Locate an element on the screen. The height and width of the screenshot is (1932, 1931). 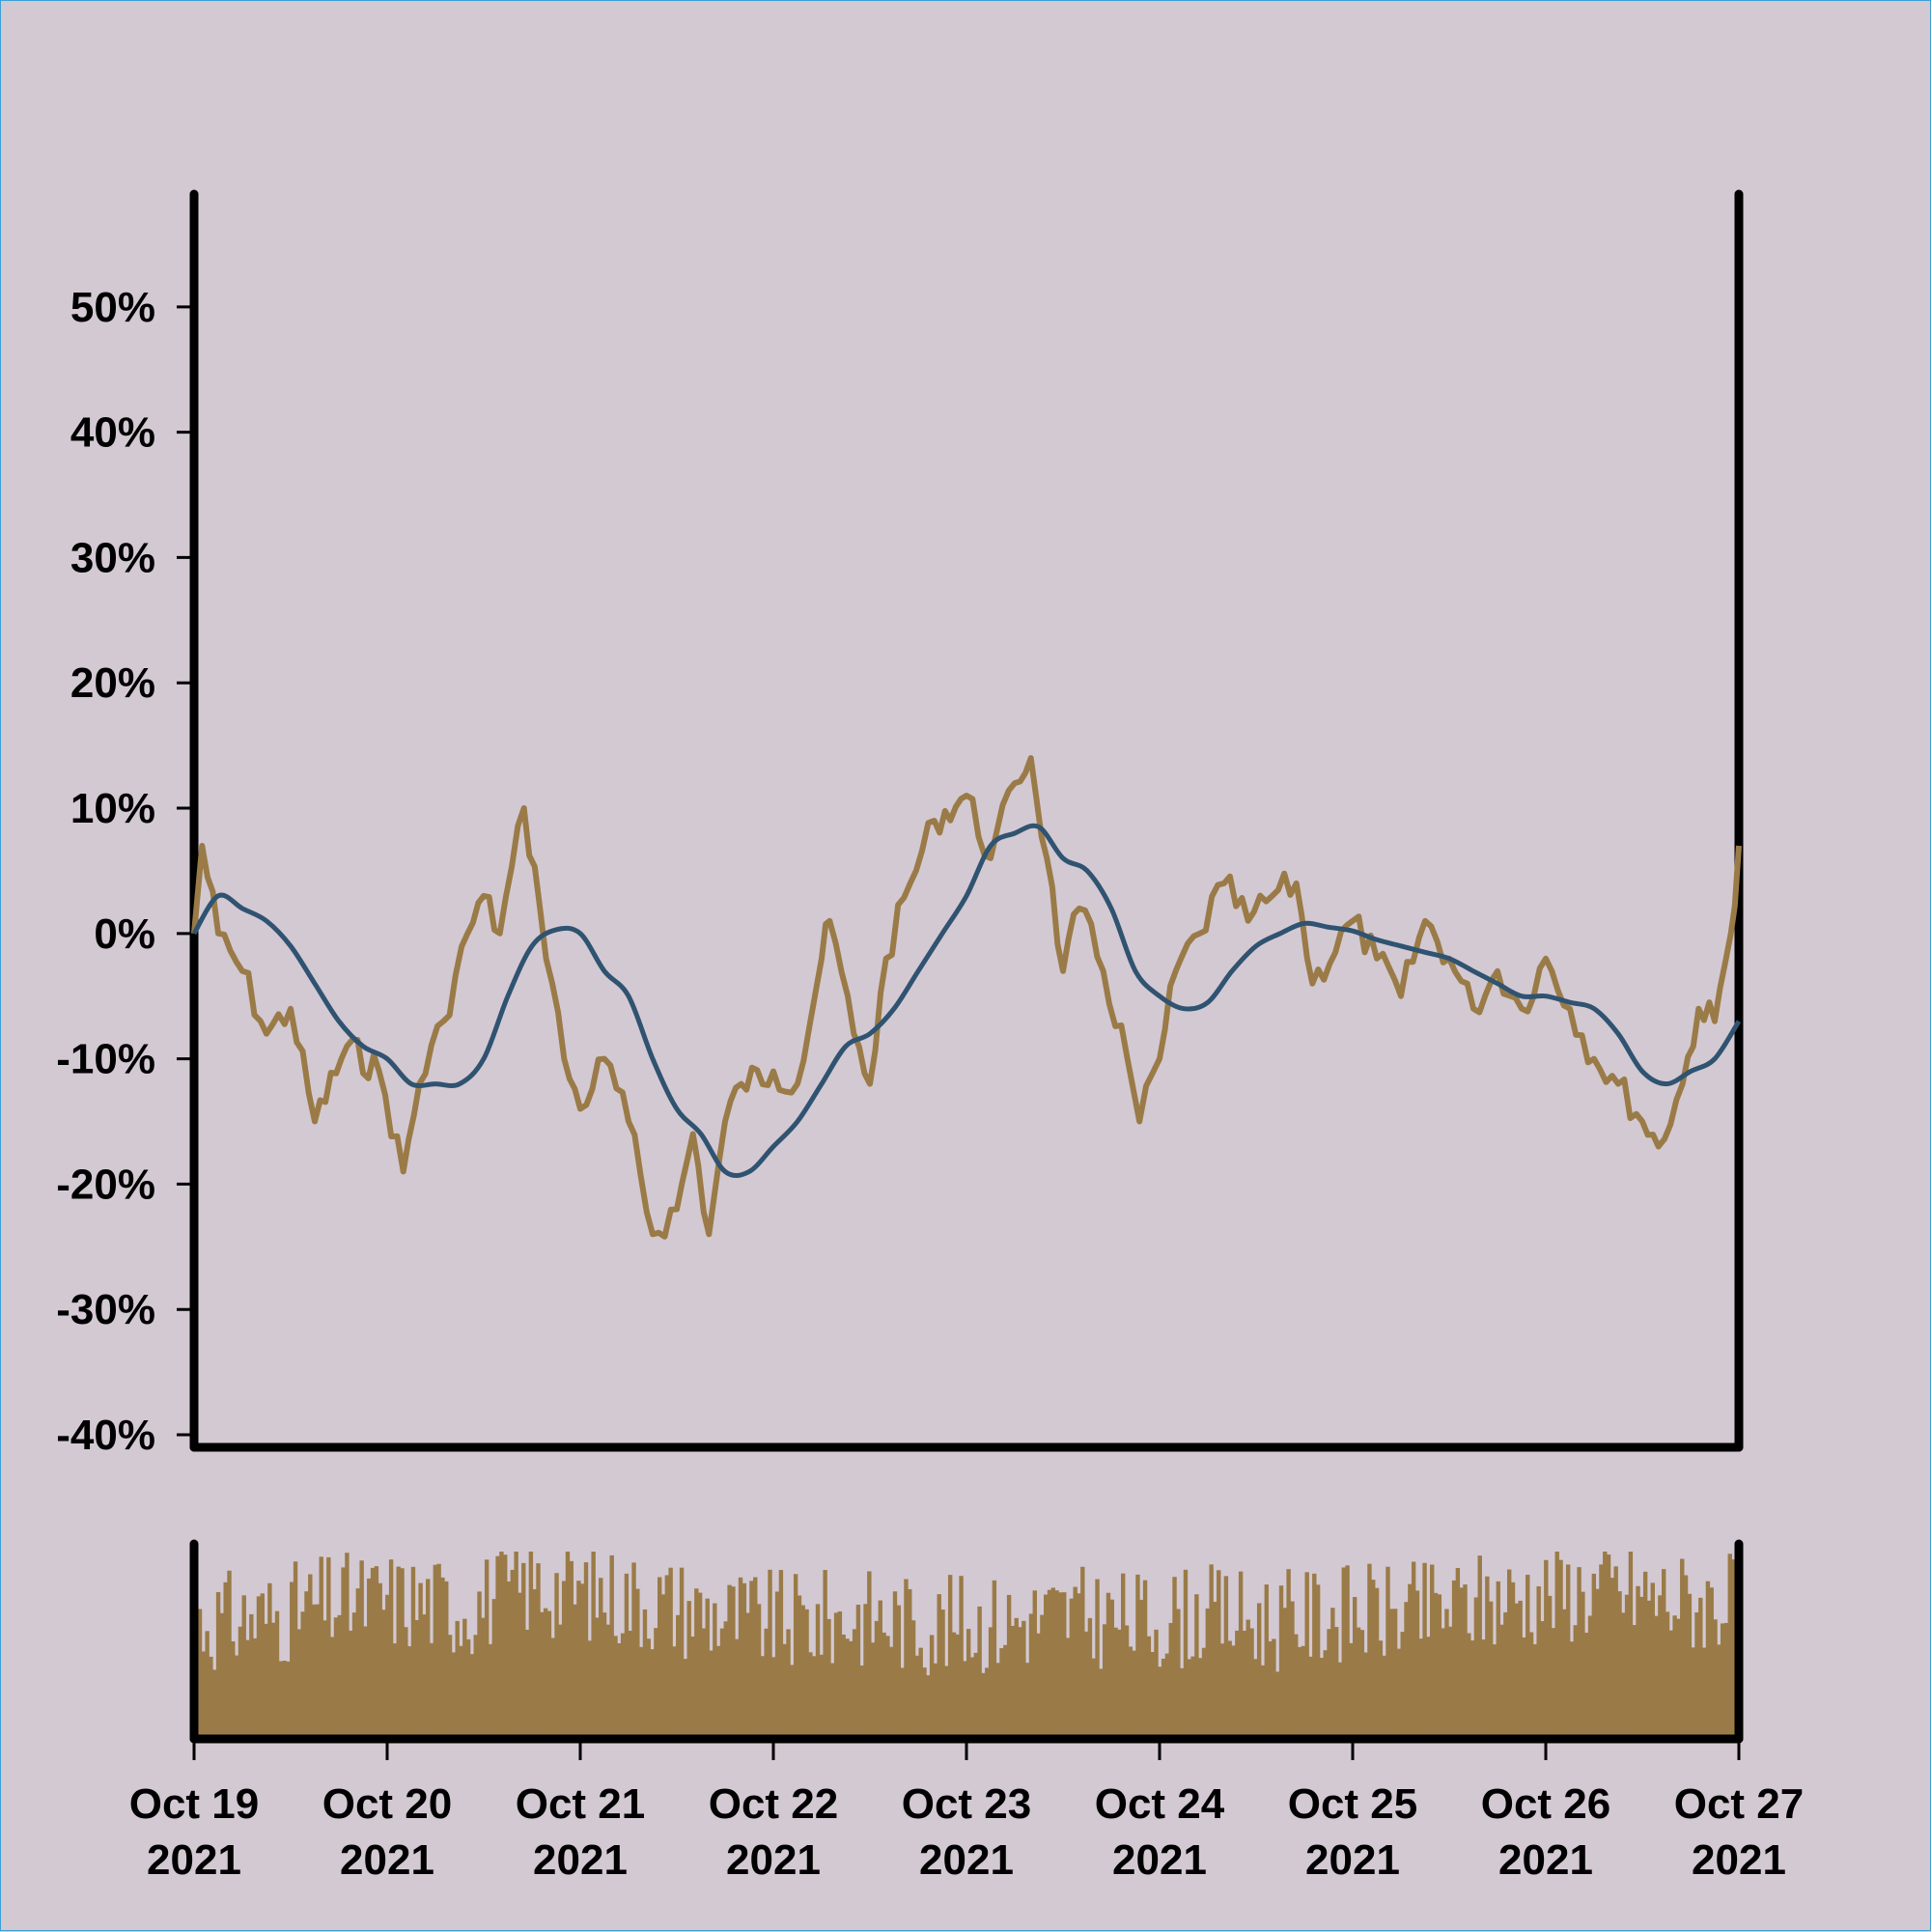
y-tick-label: -20% is located at coordinates (105, 1185).